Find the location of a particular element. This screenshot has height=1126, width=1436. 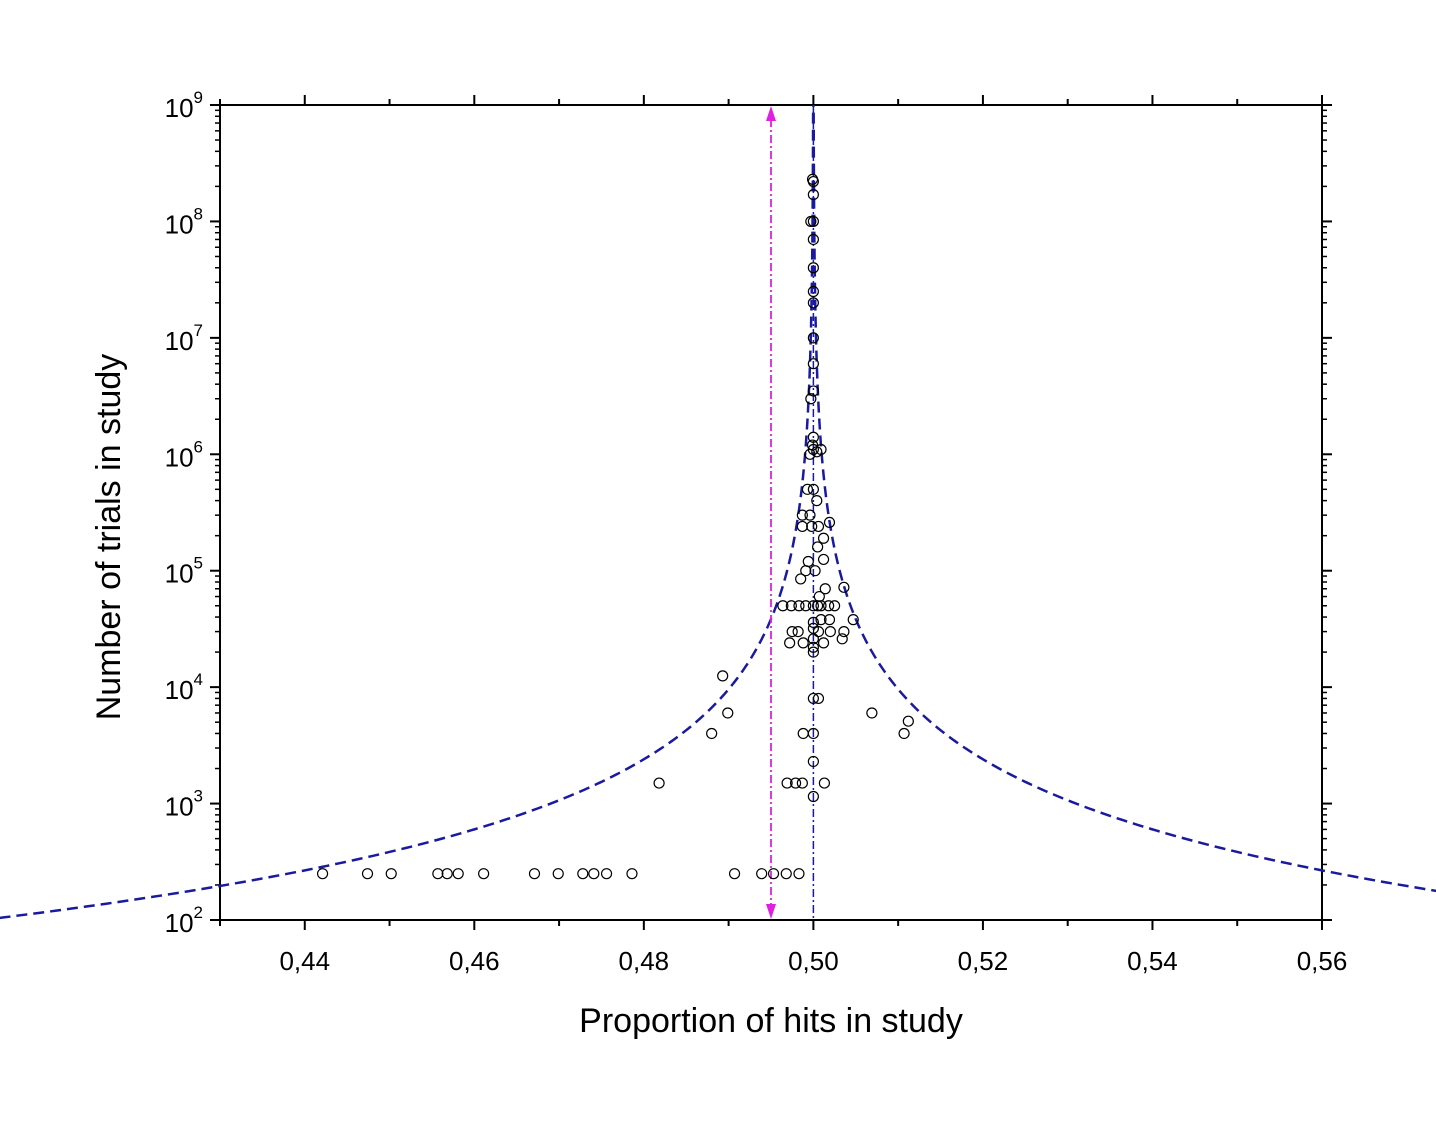

y-axis-title: Number of trials in study is located at coordinates (109, 537).